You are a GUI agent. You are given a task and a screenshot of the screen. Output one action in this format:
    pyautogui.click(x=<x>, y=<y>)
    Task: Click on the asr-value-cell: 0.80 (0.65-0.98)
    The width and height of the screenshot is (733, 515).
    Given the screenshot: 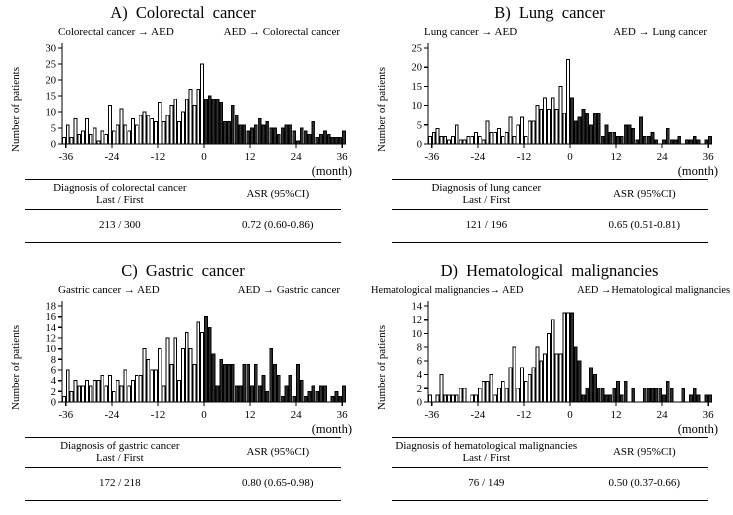 What is the action you would take?
    pyautogui.click(x=278, y=483)
    